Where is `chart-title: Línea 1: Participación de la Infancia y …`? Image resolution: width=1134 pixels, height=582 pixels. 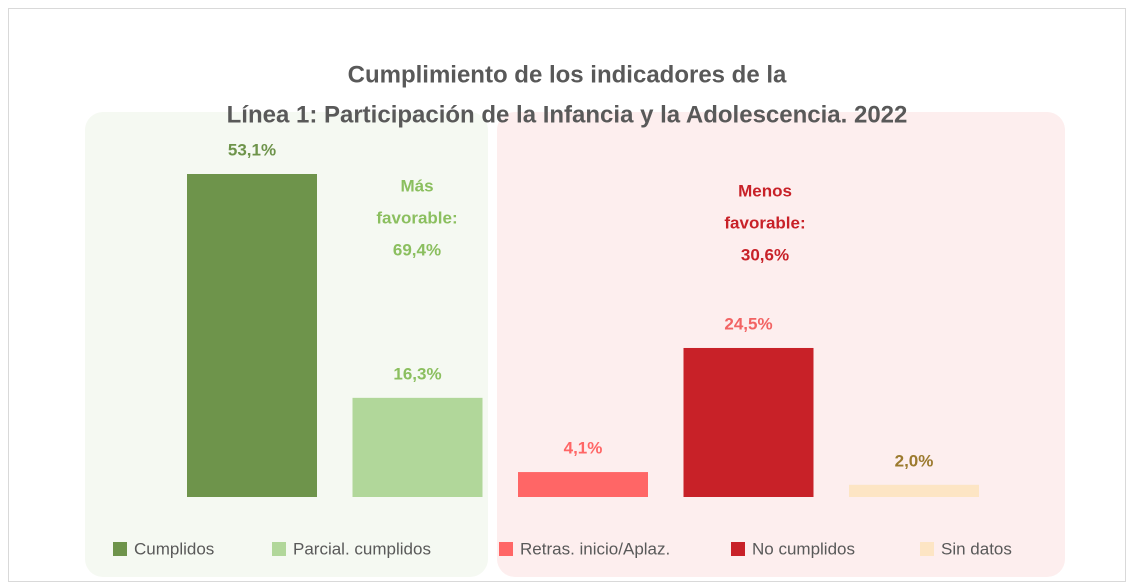 chart-title: Línea 1: Participación de la Infancia y … is located at coordinates (567, 114).